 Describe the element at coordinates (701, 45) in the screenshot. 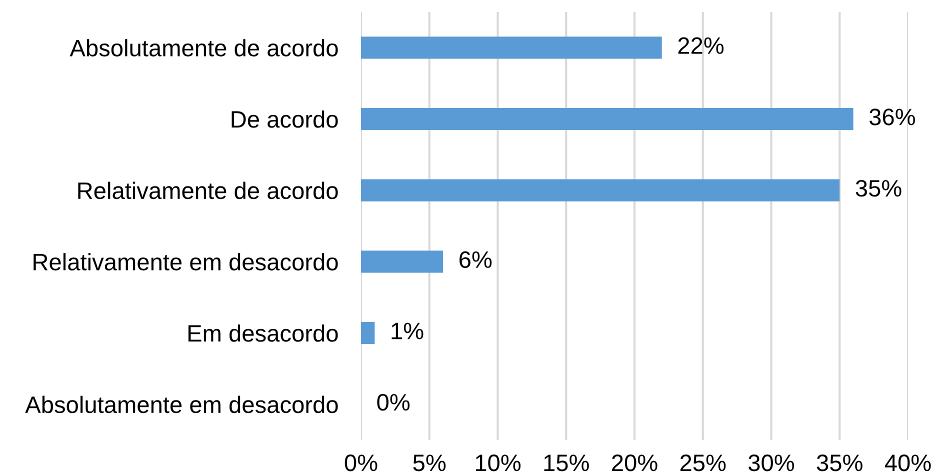

I see `data-label: 22%` at that location.